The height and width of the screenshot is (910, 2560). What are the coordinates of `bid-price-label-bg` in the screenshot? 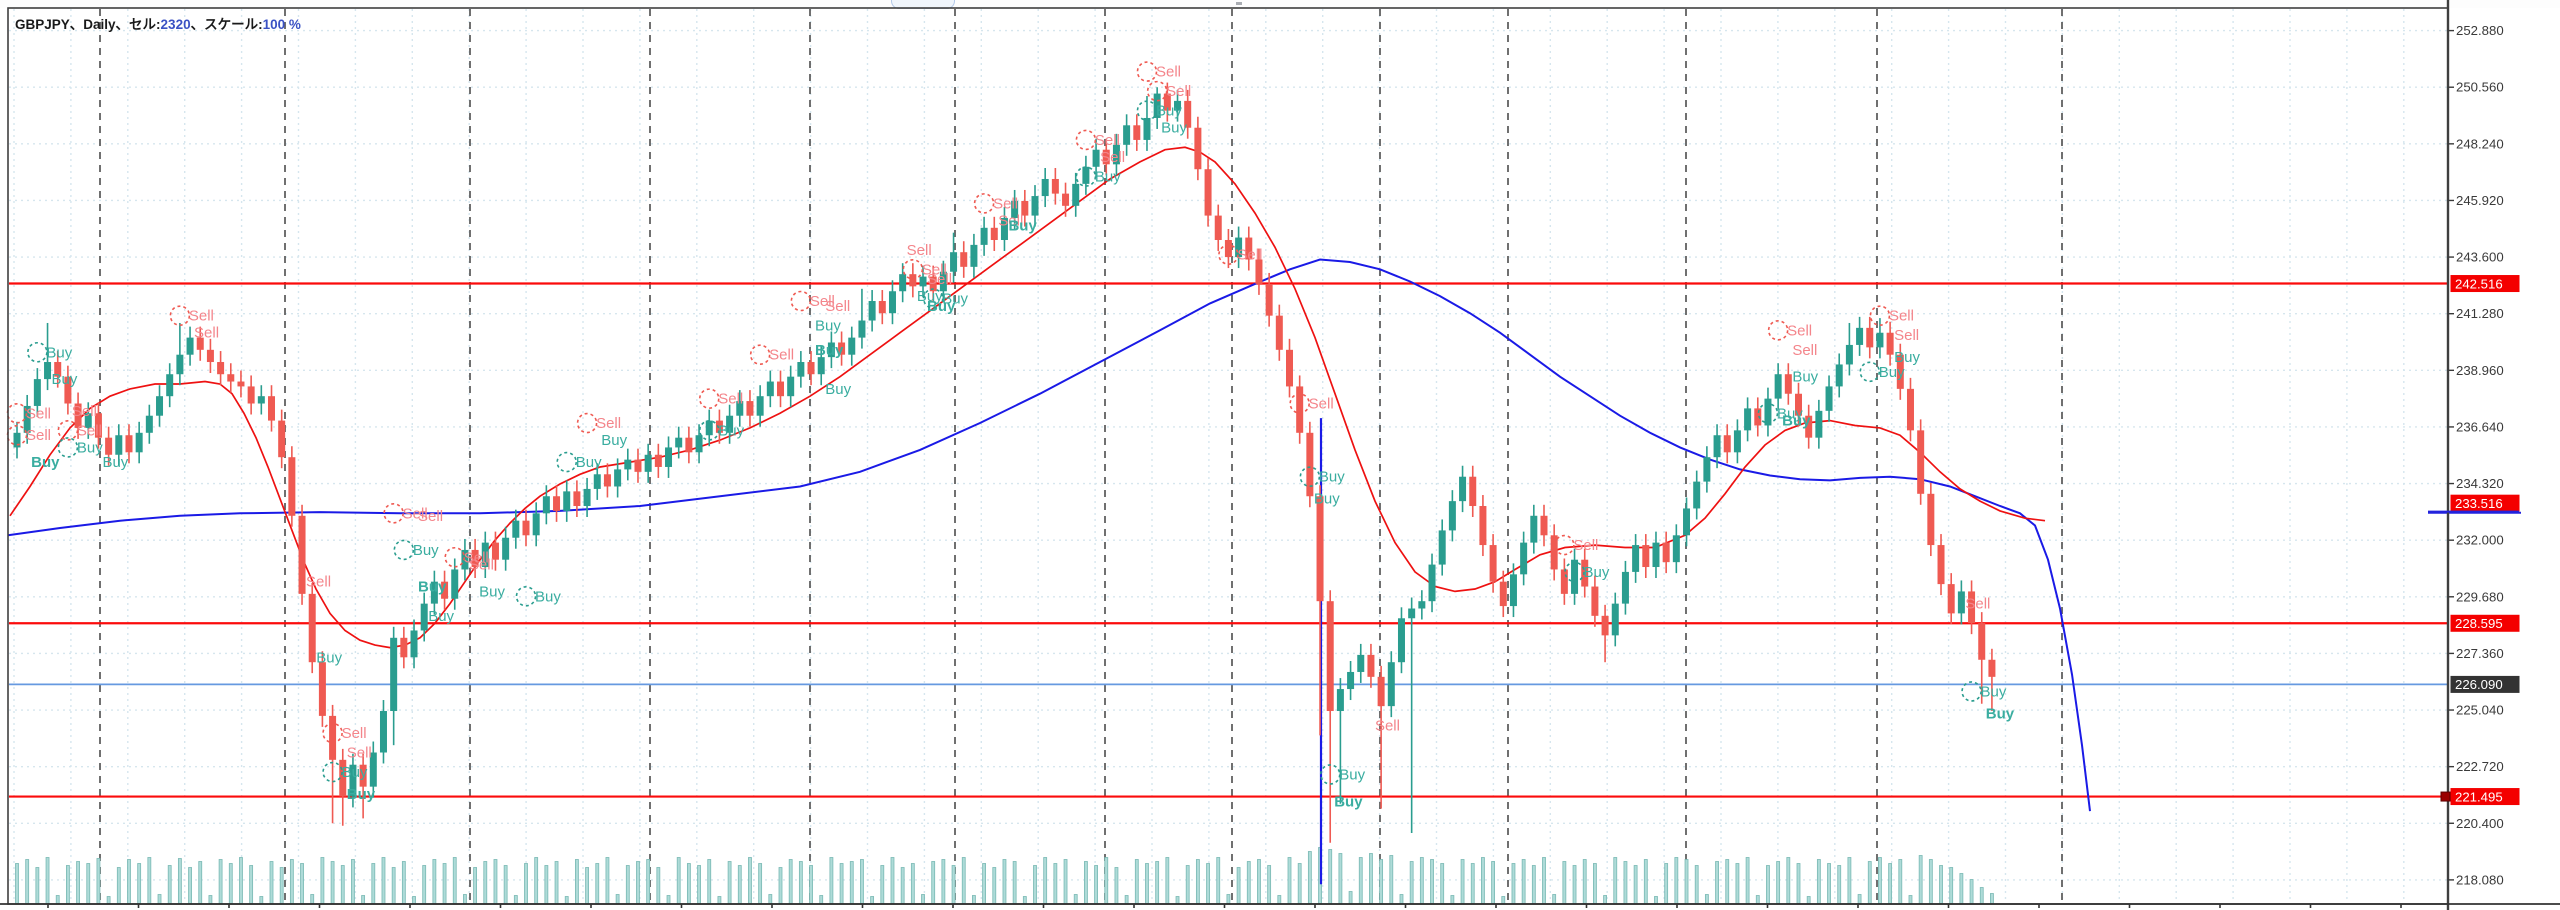 It's located at (2485, 684).